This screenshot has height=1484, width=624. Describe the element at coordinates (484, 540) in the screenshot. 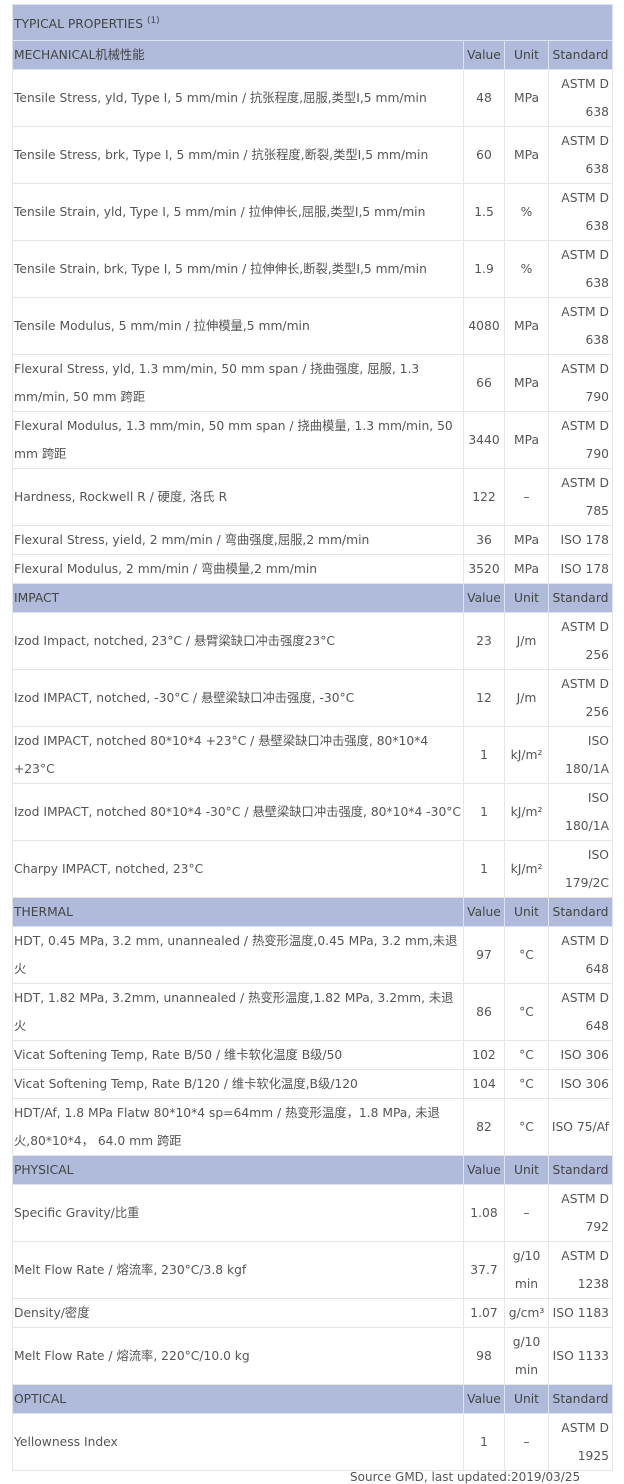

I see `property-value: 36` at that location.